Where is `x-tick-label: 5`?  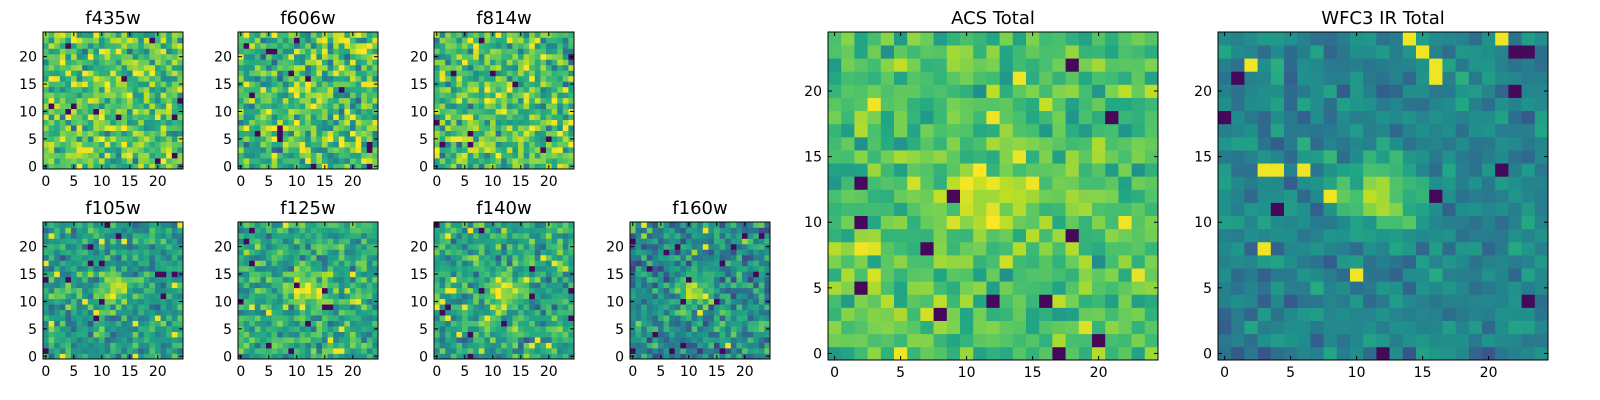
x-tick-label: 5 is located at coordinates (73, 182).